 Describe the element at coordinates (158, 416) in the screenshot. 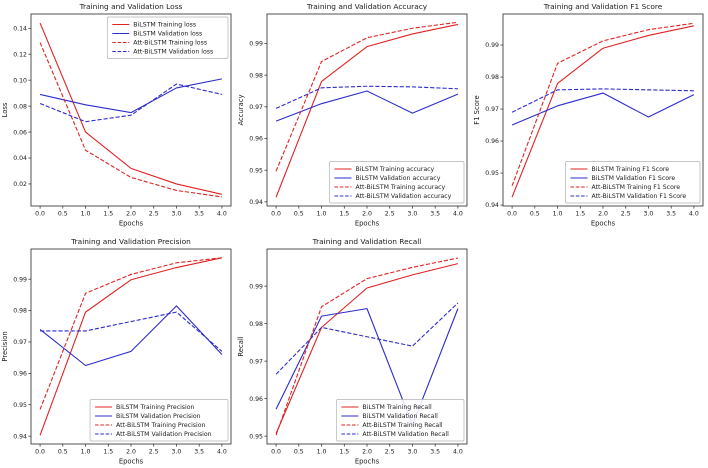

I see `legend-label-bilstm-validation-precision: BiLSTM Validation Precision` at that location.